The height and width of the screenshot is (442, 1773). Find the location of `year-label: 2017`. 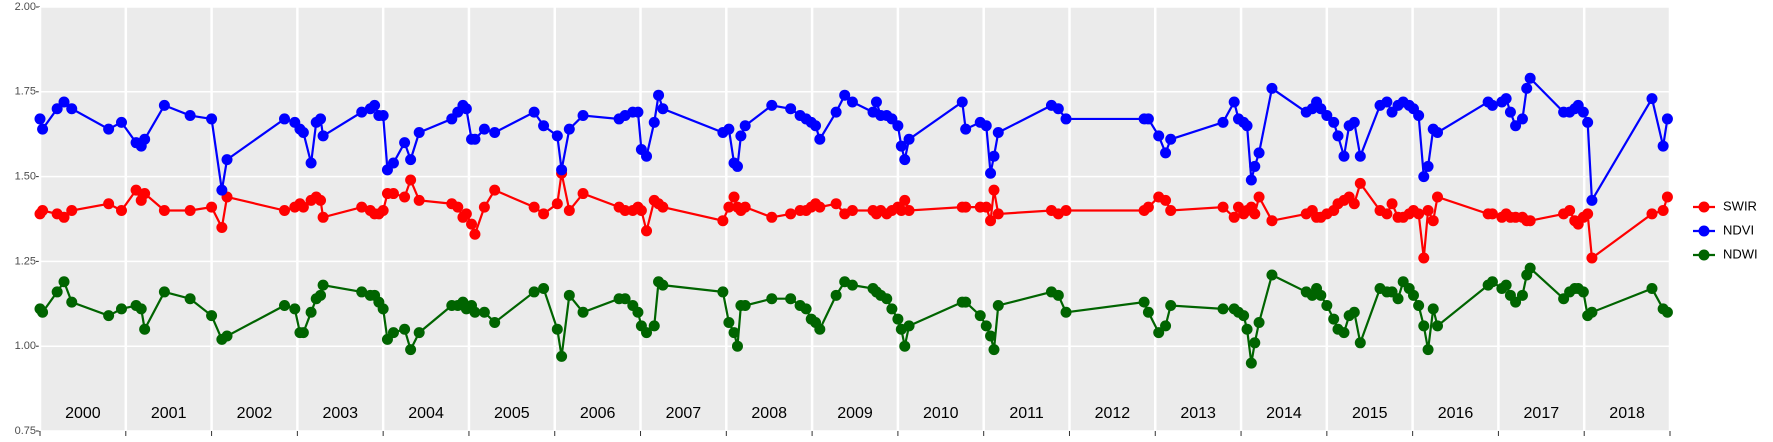

year-label: 2017 is located at coordinates (1542, 413).